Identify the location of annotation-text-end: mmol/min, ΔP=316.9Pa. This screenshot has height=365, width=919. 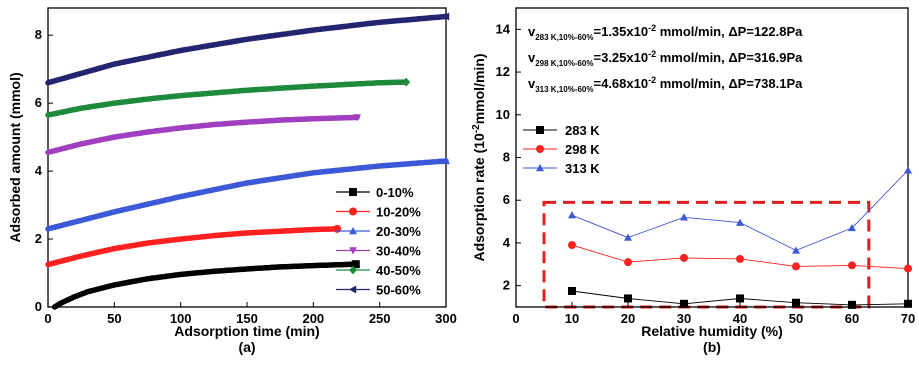
(729, 57).